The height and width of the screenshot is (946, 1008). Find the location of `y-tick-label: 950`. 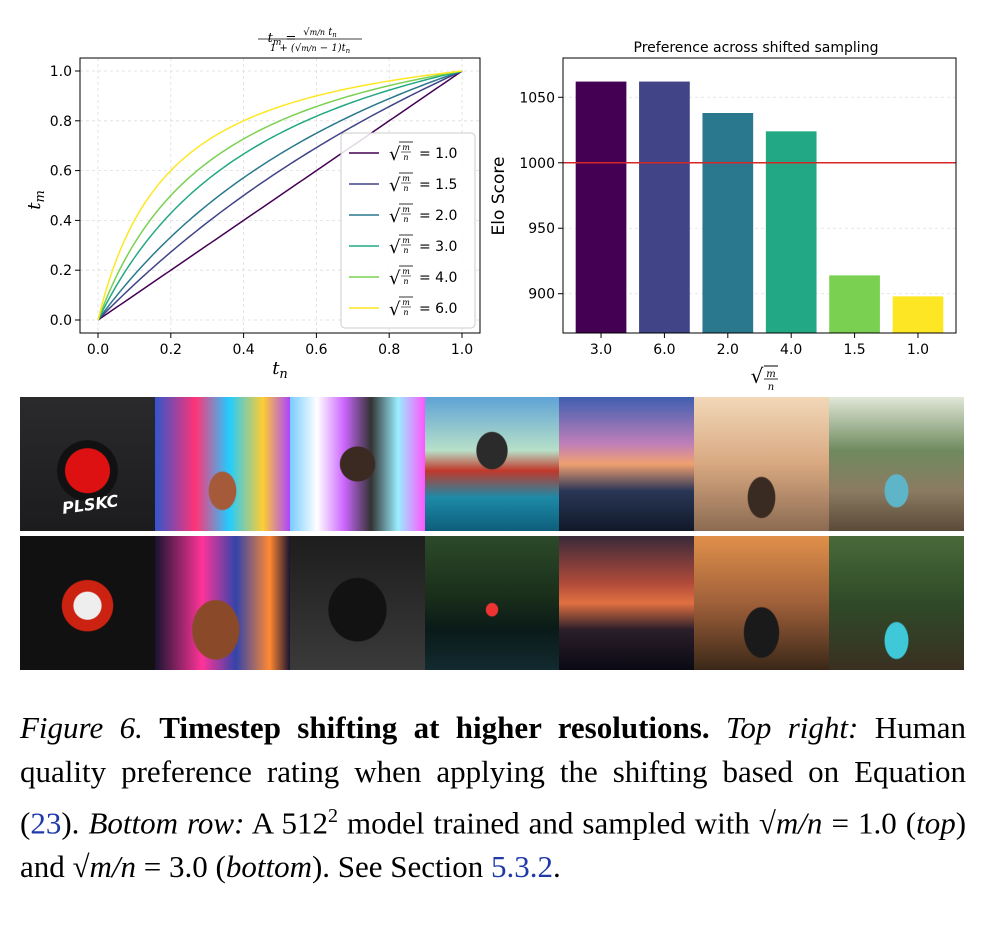

y-tick-label: 950 is located at coordinates (541, 229).